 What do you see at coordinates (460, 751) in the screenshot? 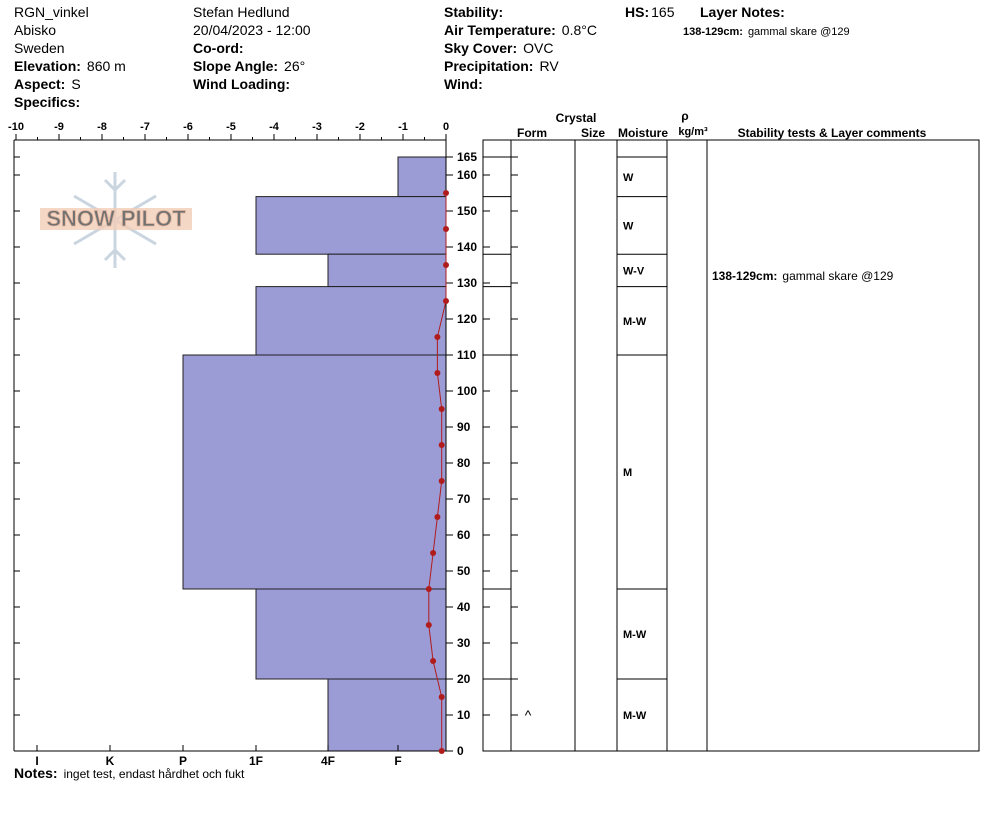
I see `y-tick-label: 0` at bounding box center [460, 751].